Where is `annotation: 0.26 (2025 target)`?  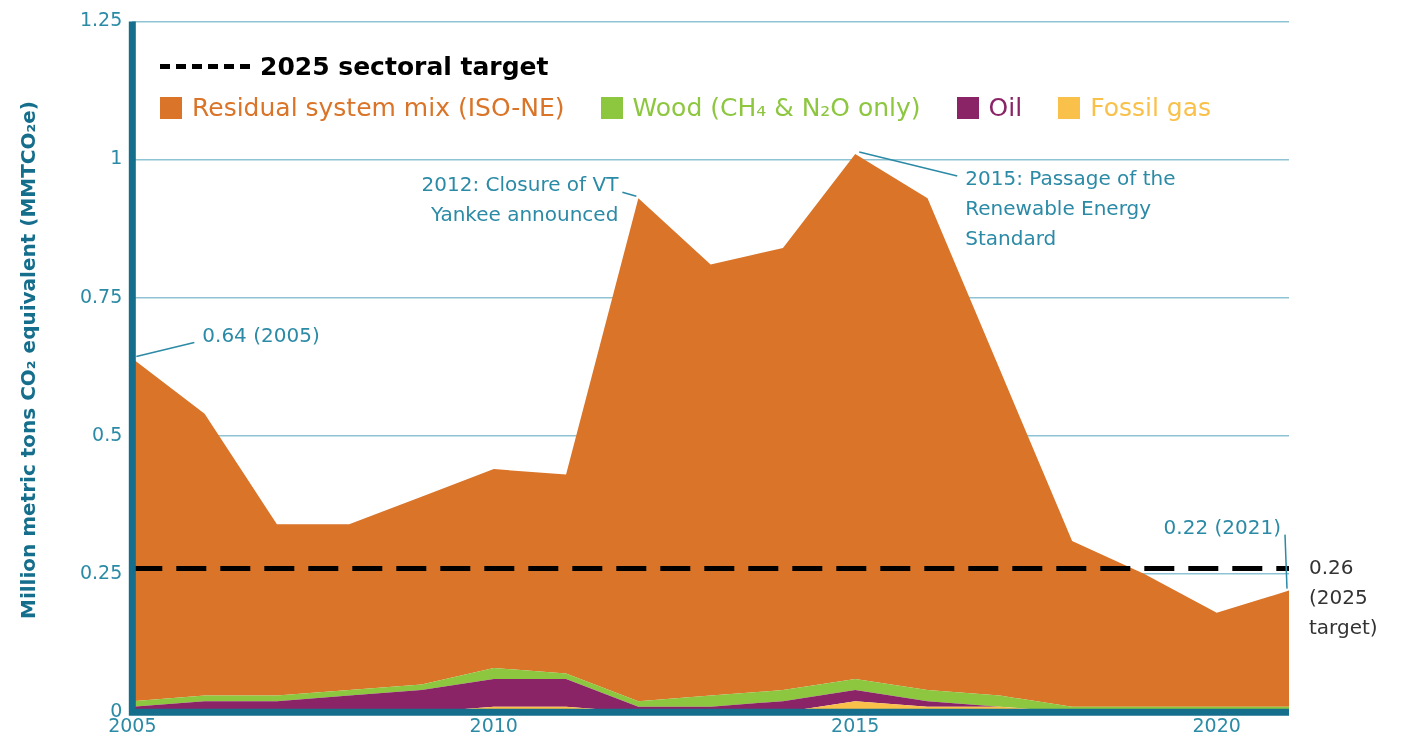 annotation: 0.26 (2025 target) is located at coordinates (1343, 596).